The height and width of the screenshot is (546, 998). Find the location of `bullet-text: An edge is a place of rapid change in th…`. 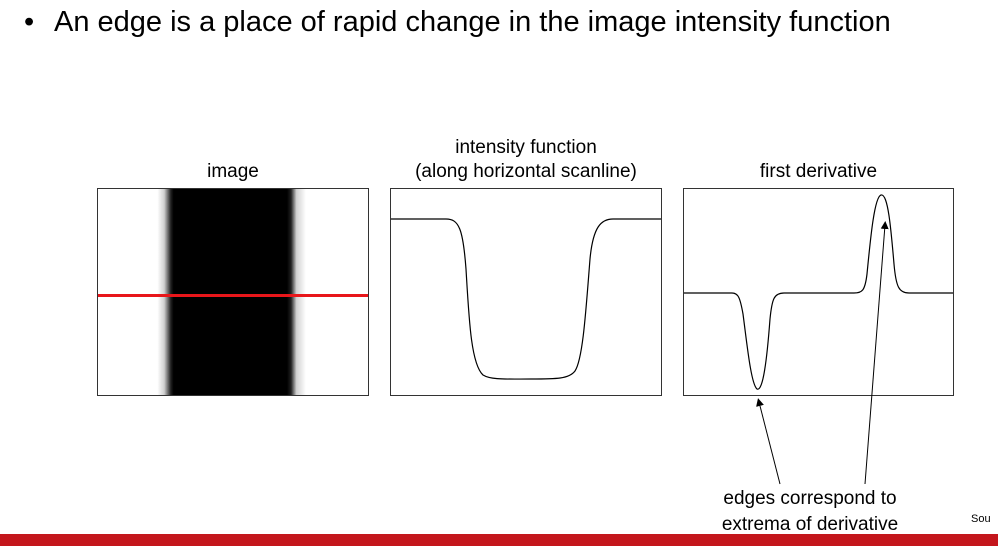

bullet-text: An edge is a place of rapid change in th… is located at coordinates (472, 22).